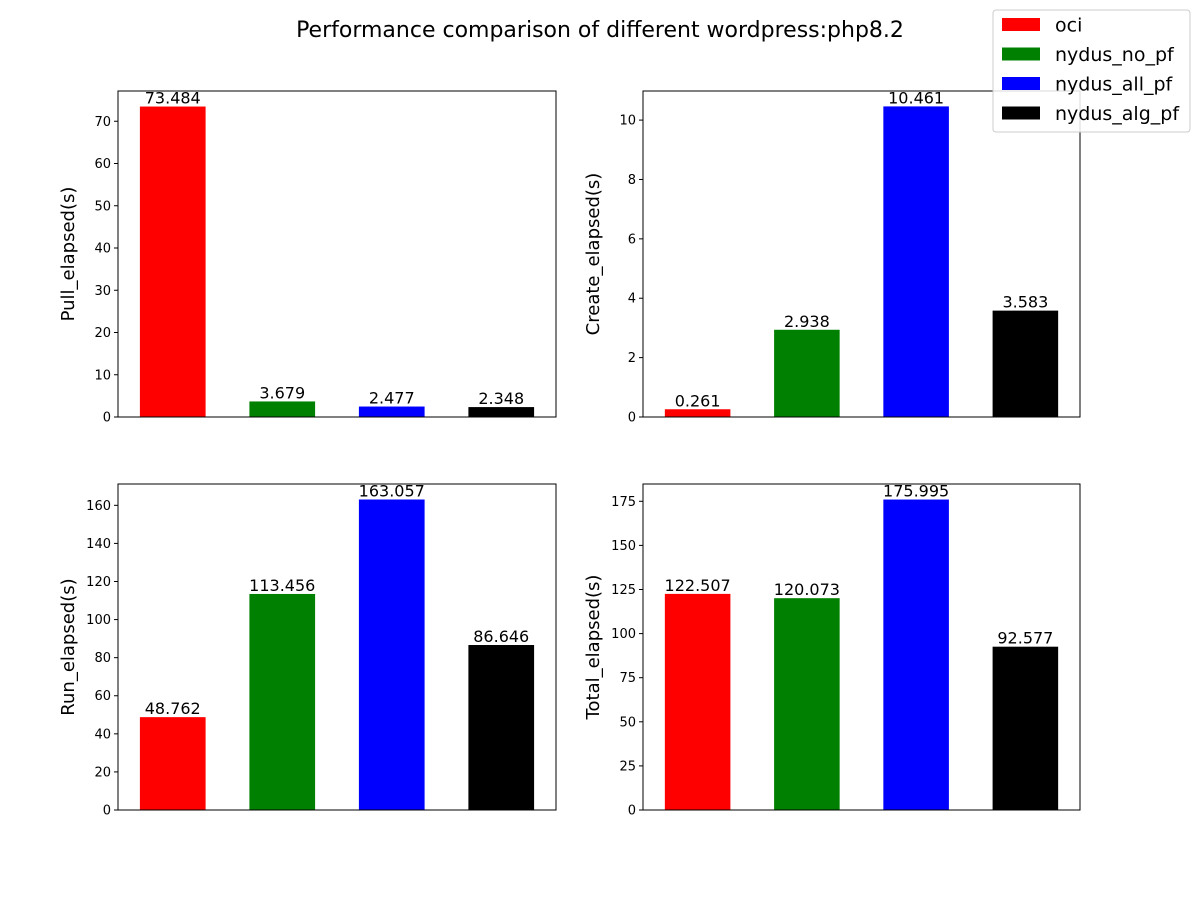 This screenshot has height=900, width=1200. Describe the element at coordinates (593, 254) in the screenshot. I see `y-axis-label: Create_elapsed(s)` at that location.